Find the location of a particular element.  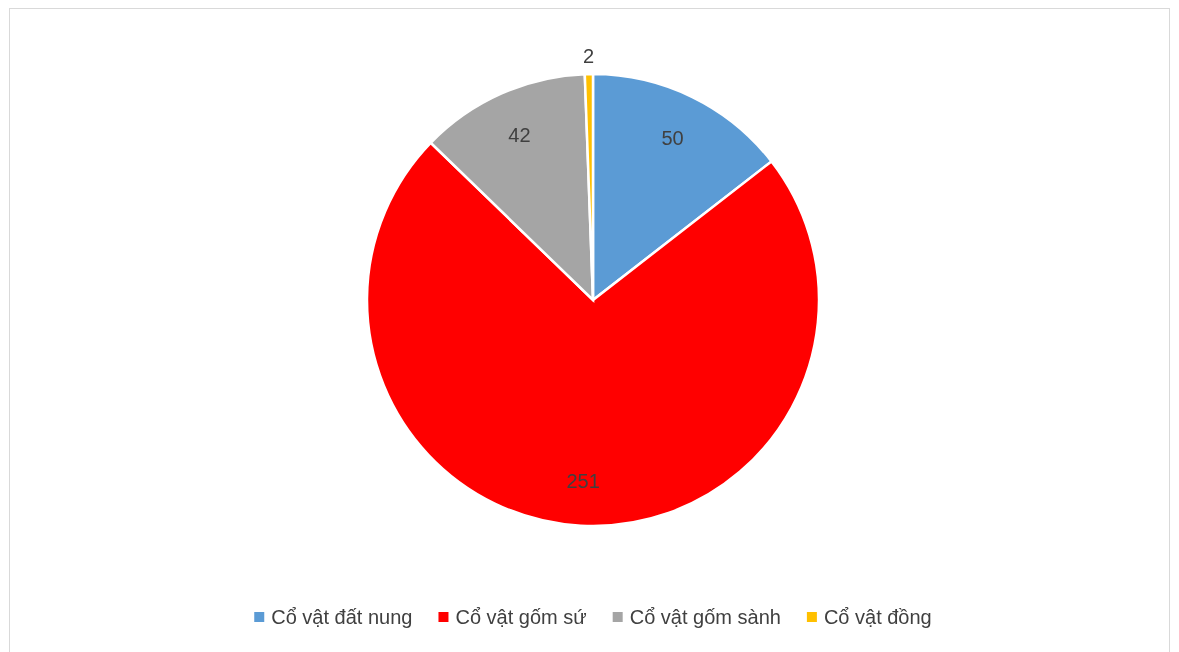

data-label: 251 is located at coordinates (583, 480).